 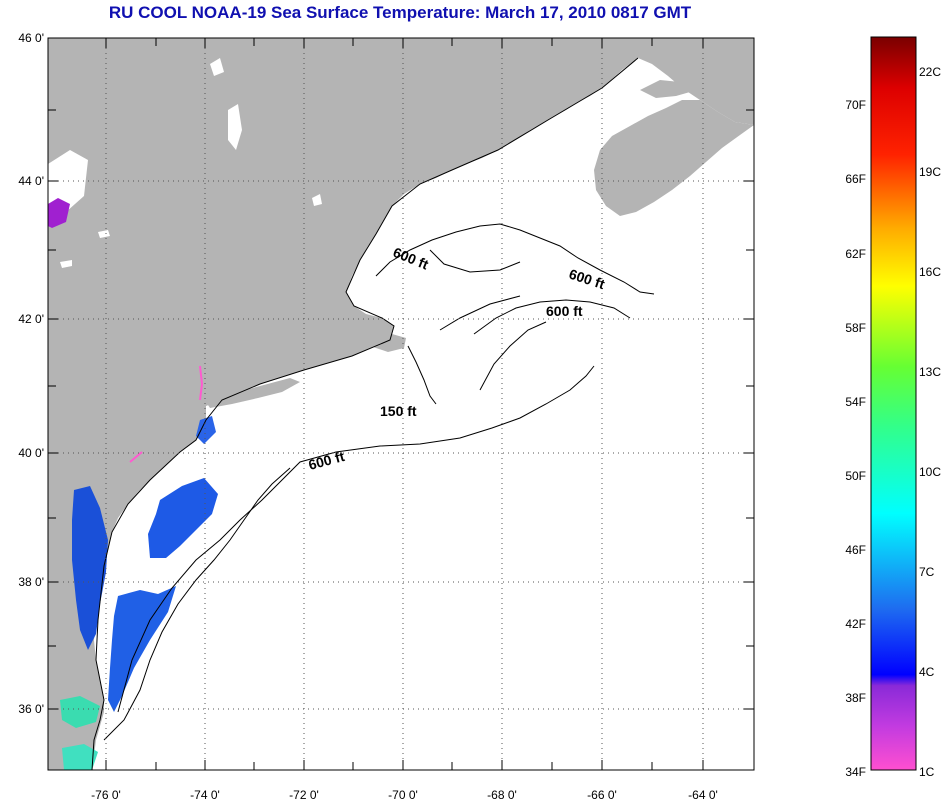 I want to click on lon-label: -66 0', so click(x=602, y=795).